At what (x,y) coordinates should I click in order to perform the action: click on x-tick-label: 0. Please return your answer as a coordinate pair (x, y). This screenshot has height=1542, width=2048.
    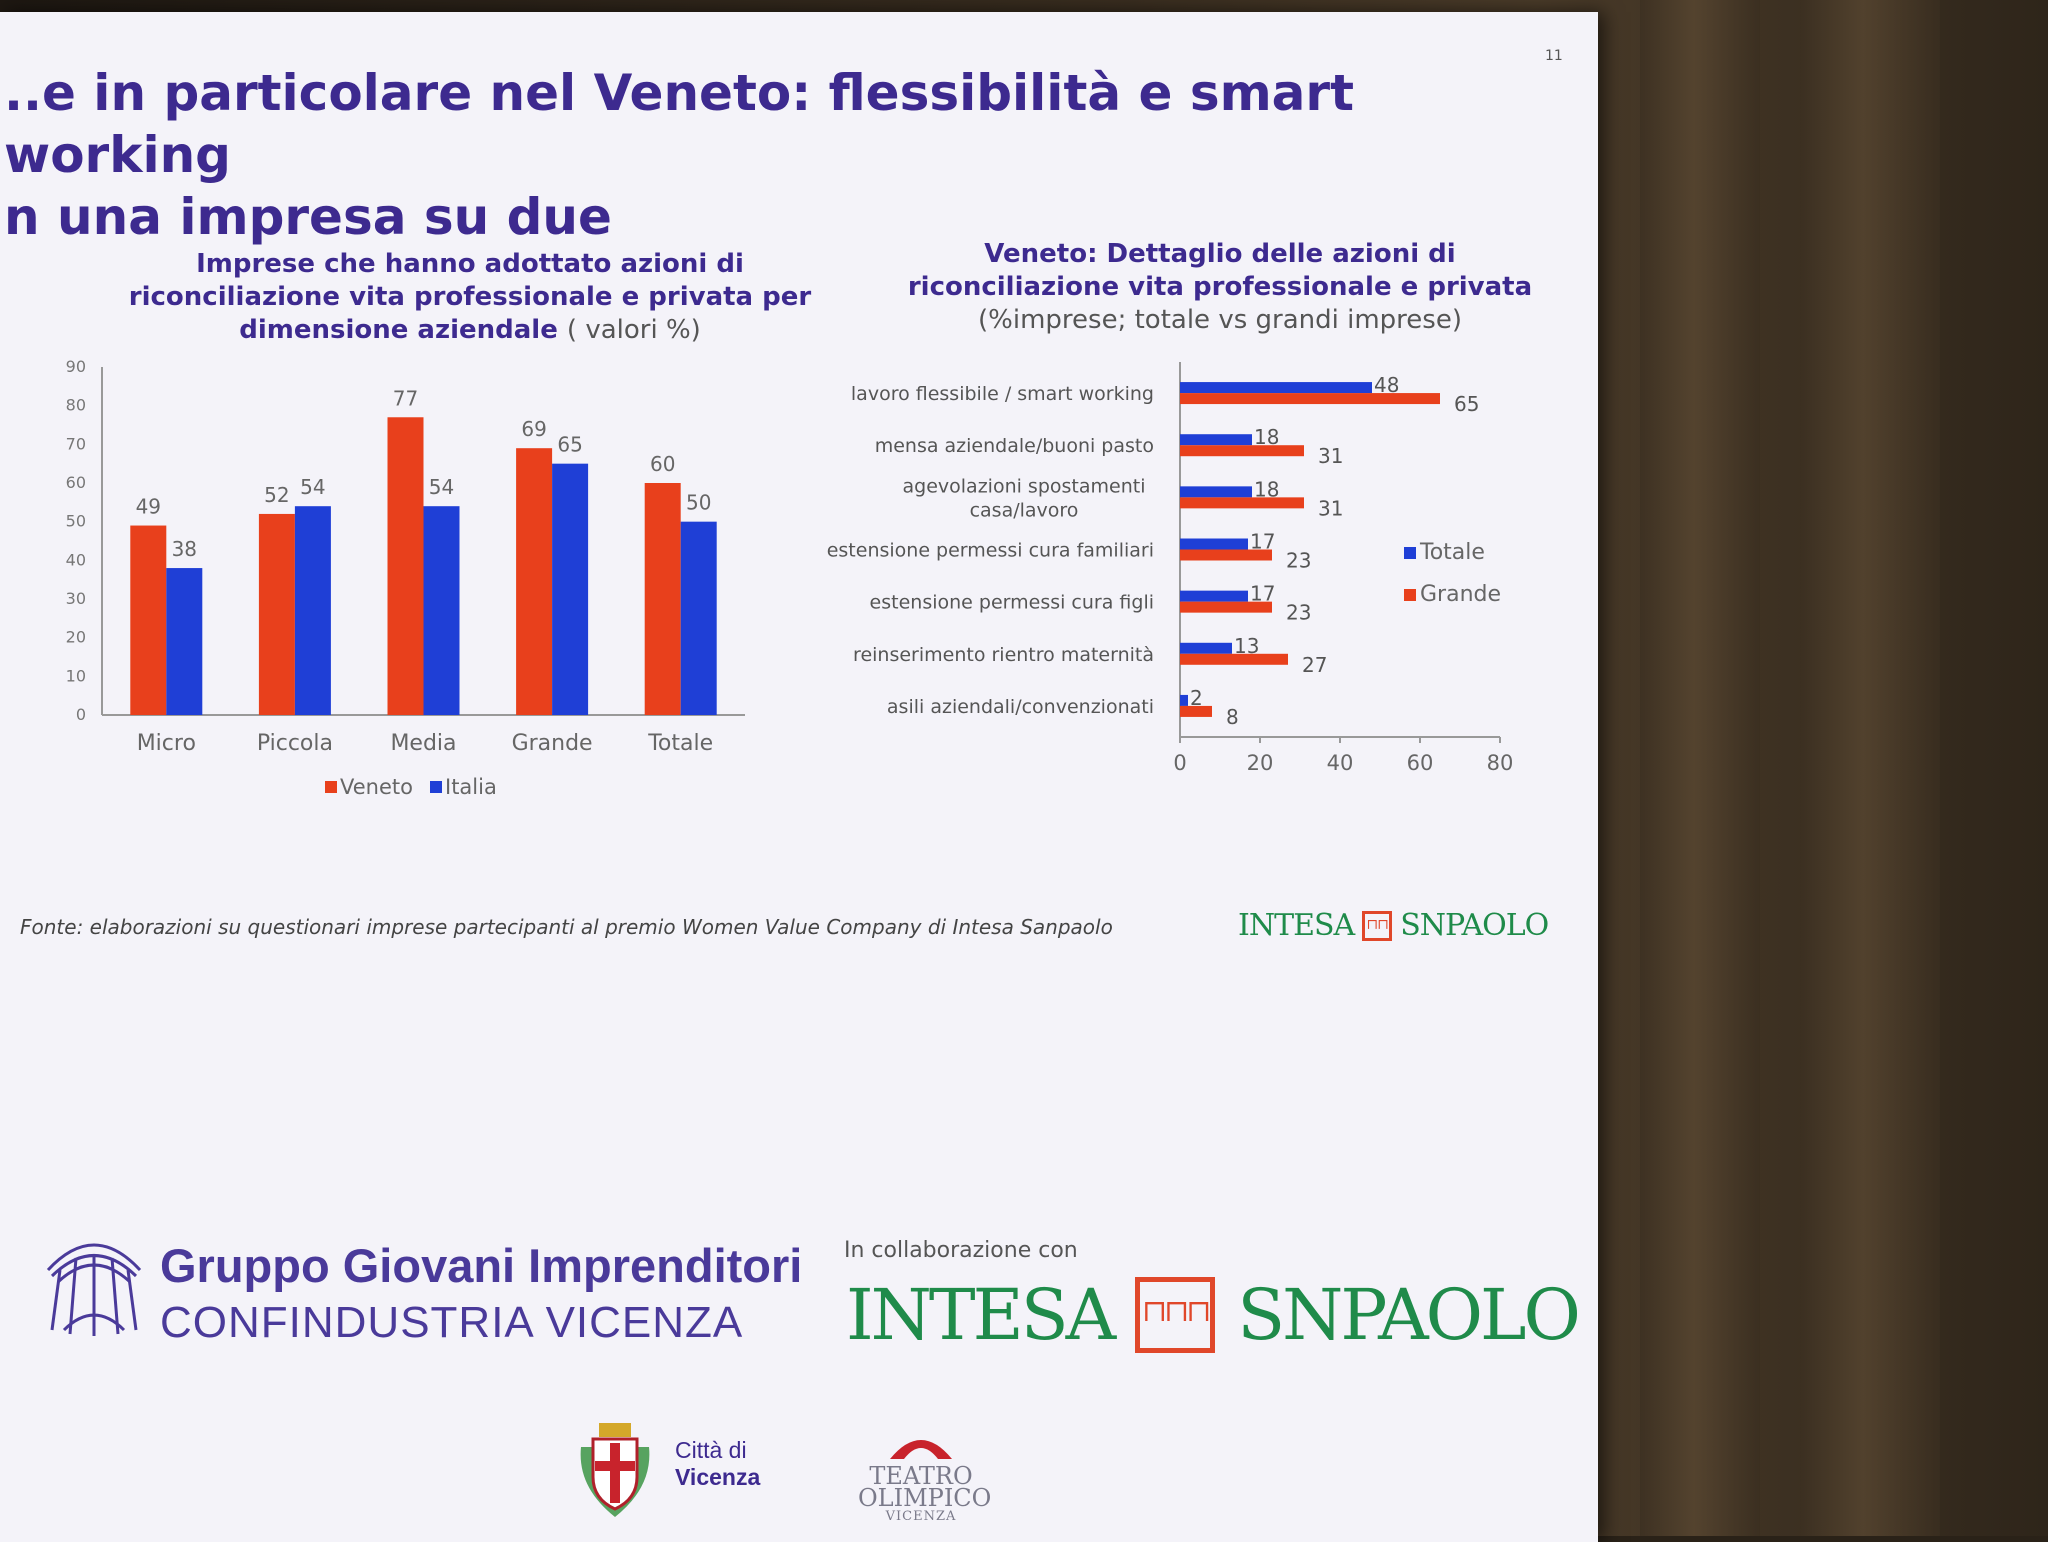
    Looking at the image, I should click on (1179, 763).